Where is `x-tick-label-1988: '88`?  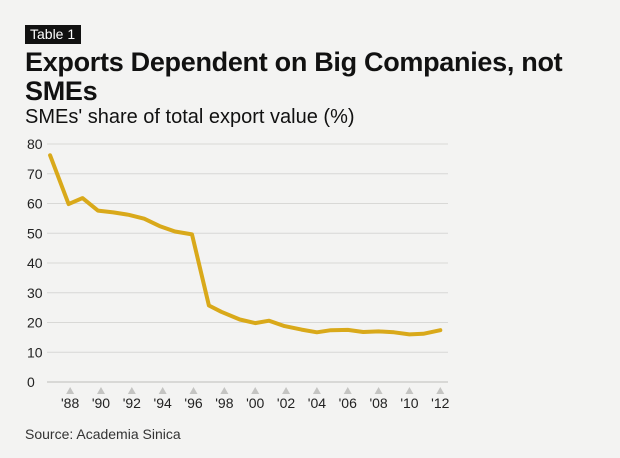
x-tick-label-1988: '88 is located at coordinates (70, 403).